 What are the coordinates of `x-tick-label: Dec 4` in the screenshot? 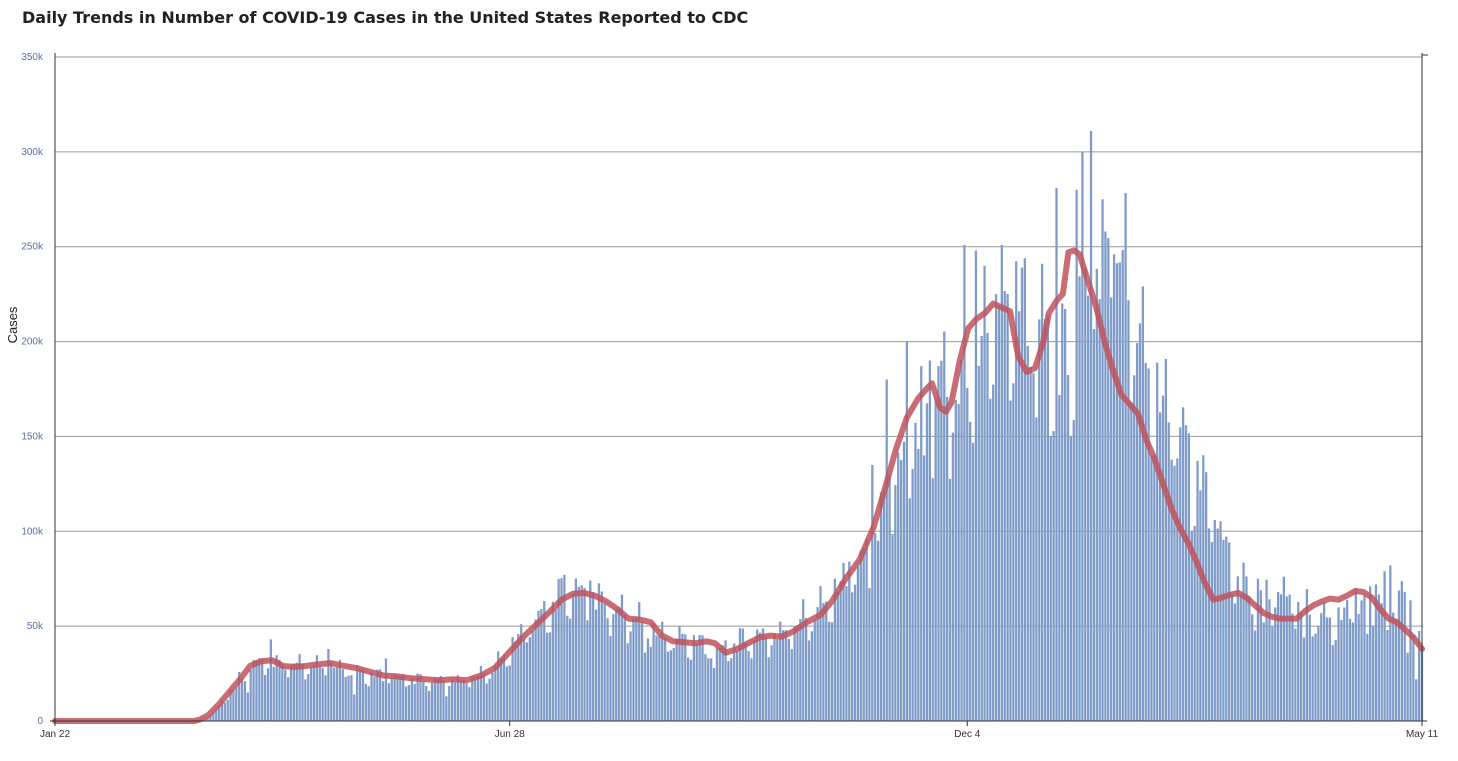 It's located at (967, 734).